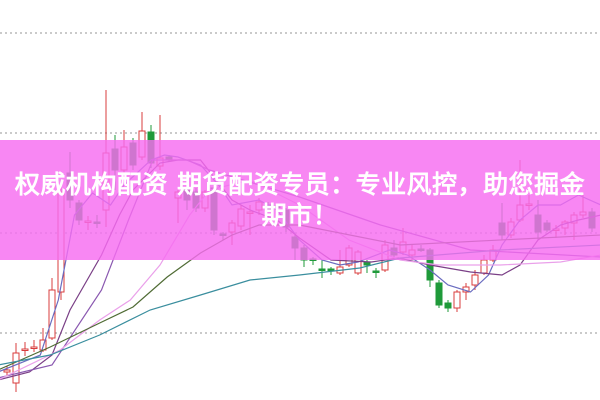 Image resolution: width=600 pixels, height=400 pixels. I want to click on banner-headline-continued: 期市！, so click(300, 215).